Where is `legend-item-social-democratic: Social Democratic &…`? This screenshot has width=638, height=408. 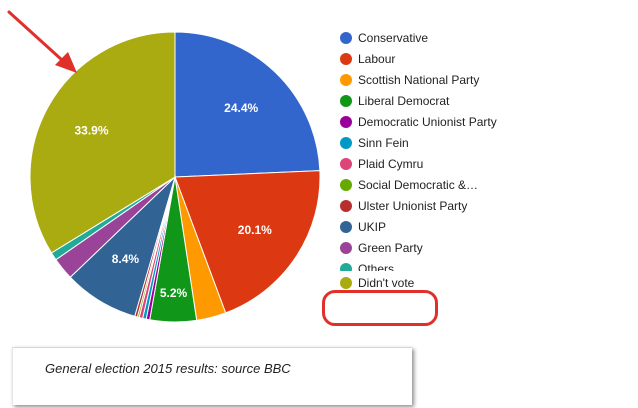 legend-item-social-democratic: Social Democratic &… is located at coordinates (440, 185).